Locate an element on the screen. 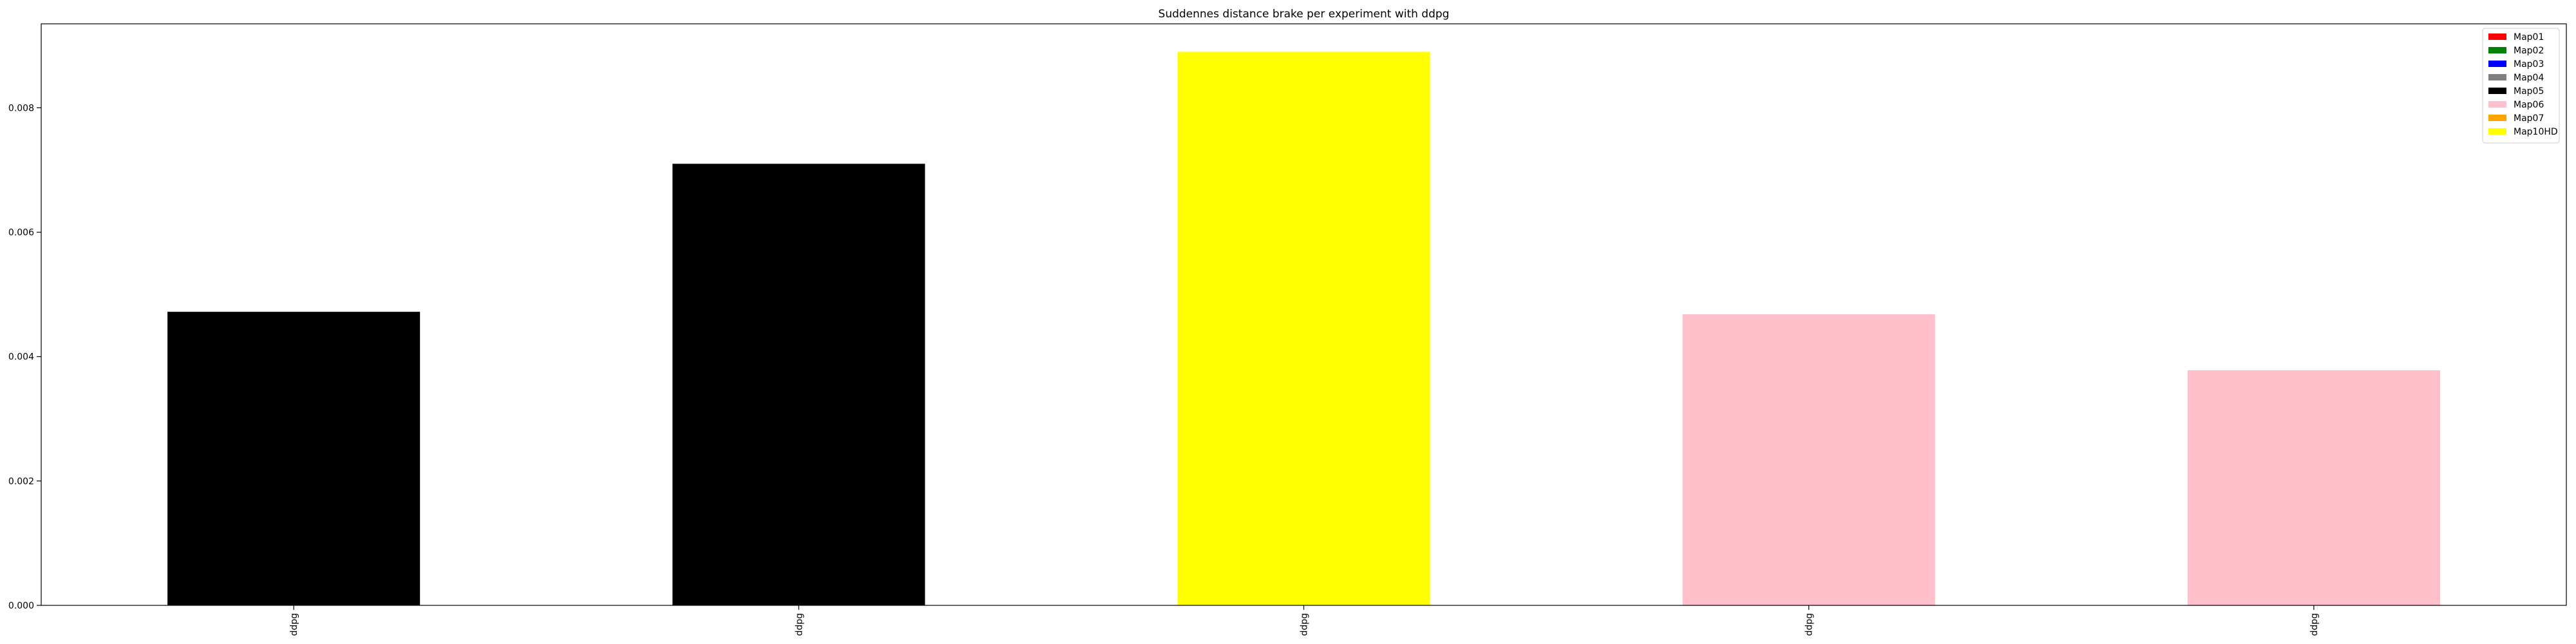  y-tick-label: 0.002 is located at coordinates (21, 482).